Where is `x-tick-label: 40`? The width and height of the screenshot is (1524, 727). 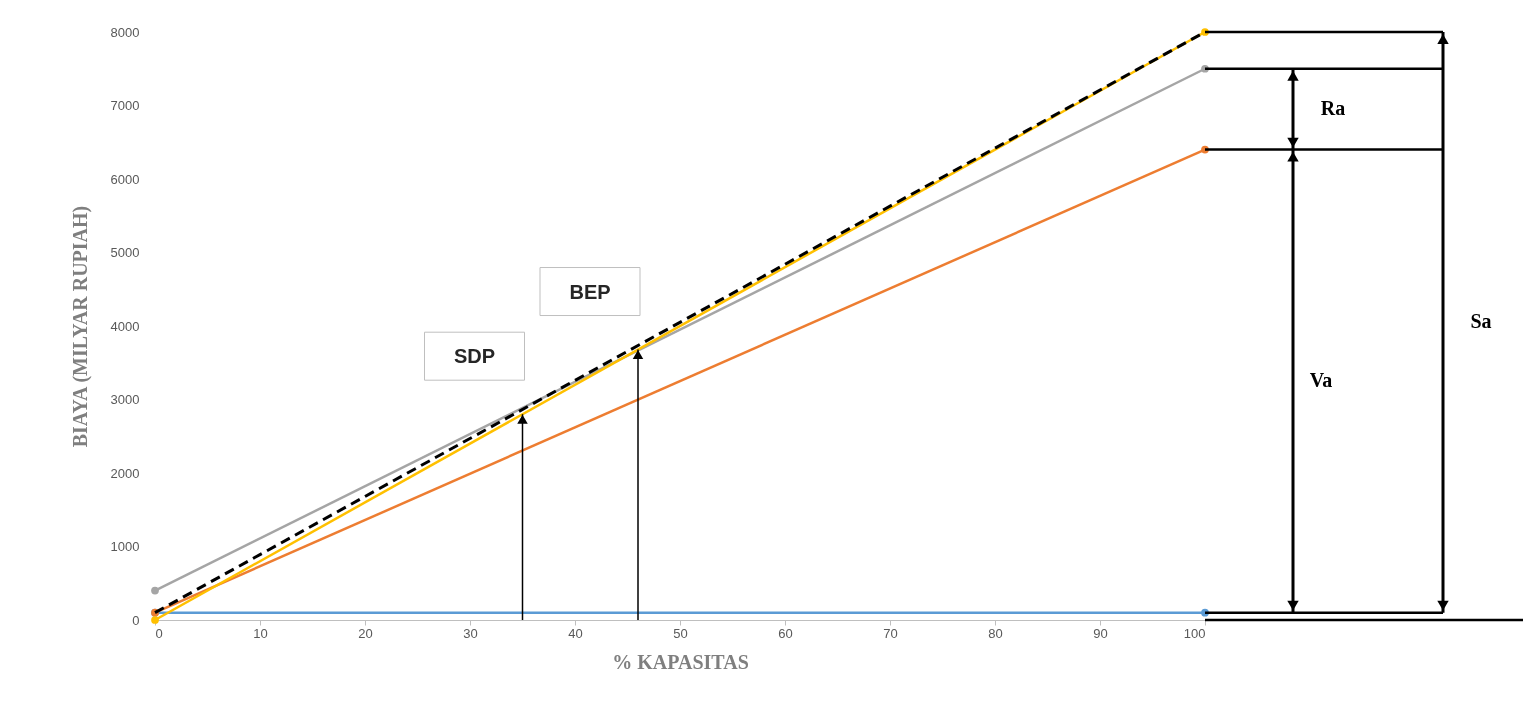
x-tick-label: 40 is located at coordinates (575, 633).